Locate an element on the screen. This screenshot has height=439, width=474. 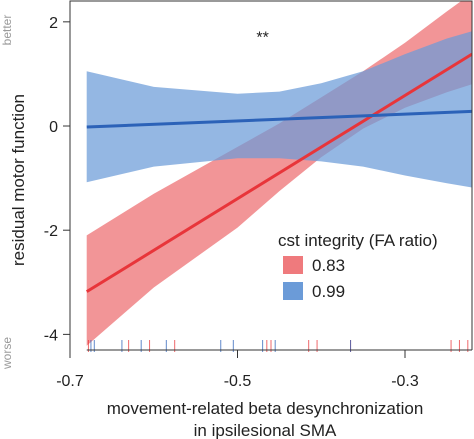
better-label: better is located at coordinates (7, 30).